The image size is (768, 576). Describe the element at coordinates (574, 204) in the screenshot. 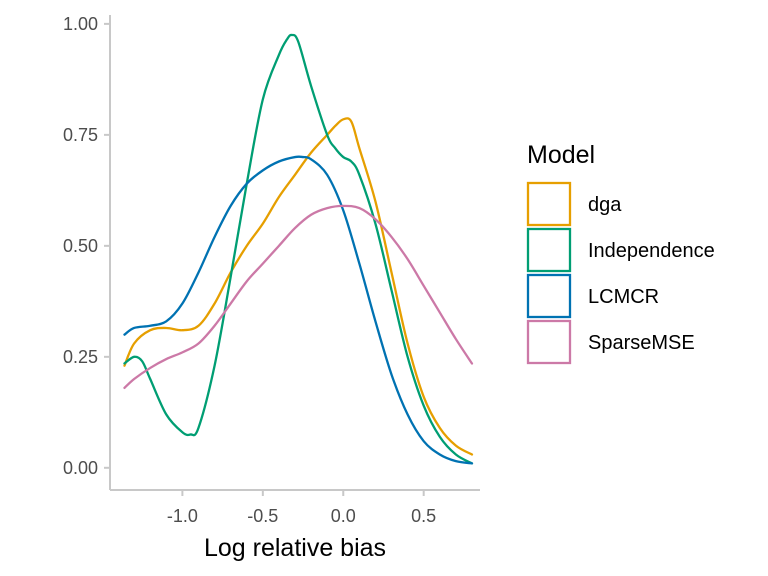

I see `legend-item-dga: dga` at that location.